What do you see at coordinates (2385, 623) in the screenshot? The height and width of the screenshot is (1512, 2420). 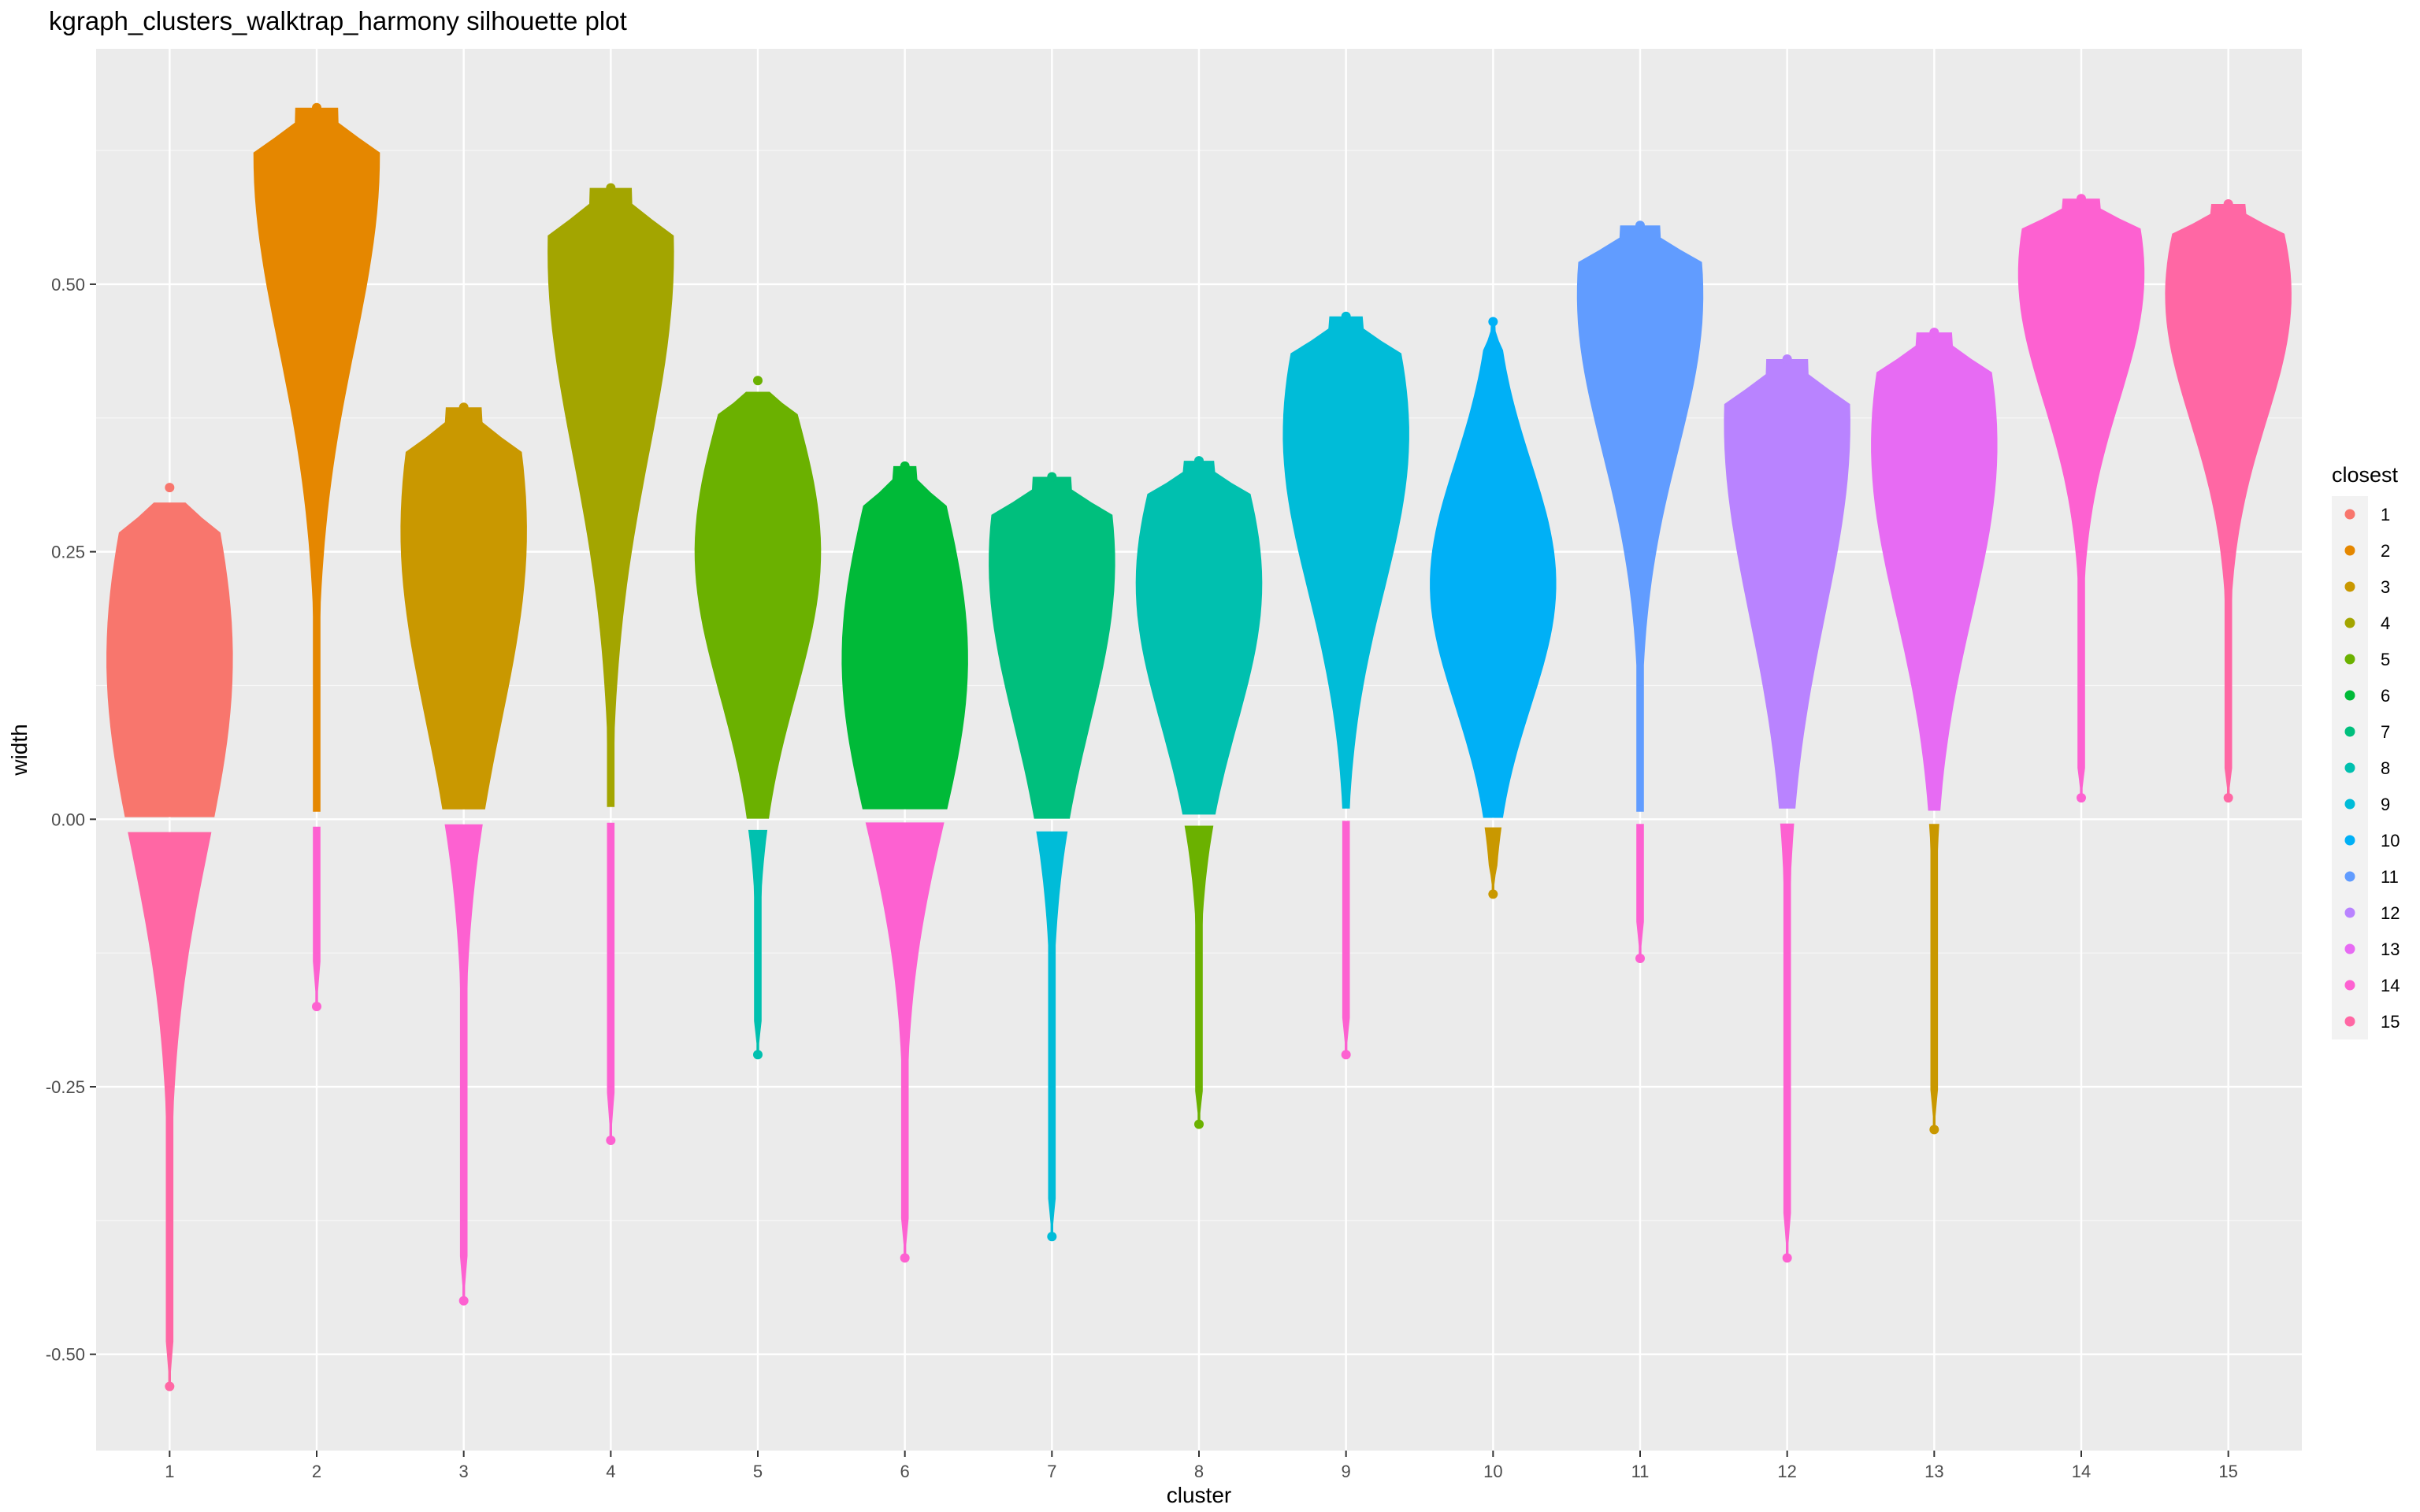 I see `legend-label-4: 4` at bounding box center [2385, 623].